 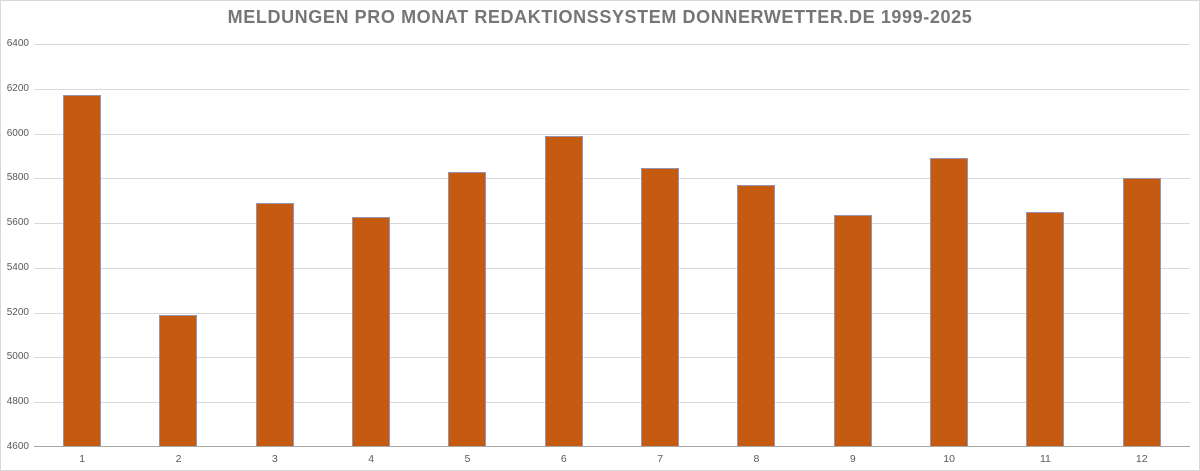 I want to click on x-axis: 1 2 3 4 5 6 7 8 9 10 11 12, so click(x=612, y=459).